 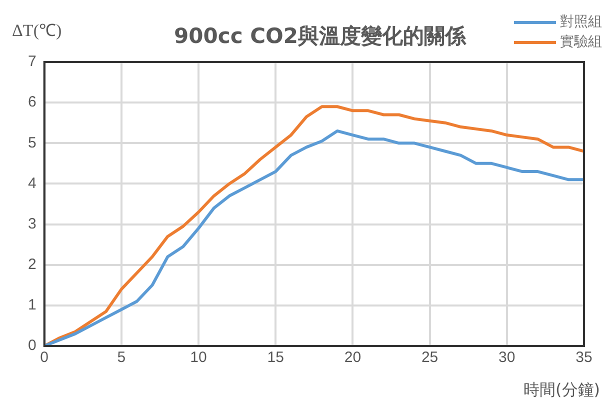 What do you see at coordinates (32, 102) in the screenshot?
I see `y-tick-label: 6` at bounding box center [32, 102].